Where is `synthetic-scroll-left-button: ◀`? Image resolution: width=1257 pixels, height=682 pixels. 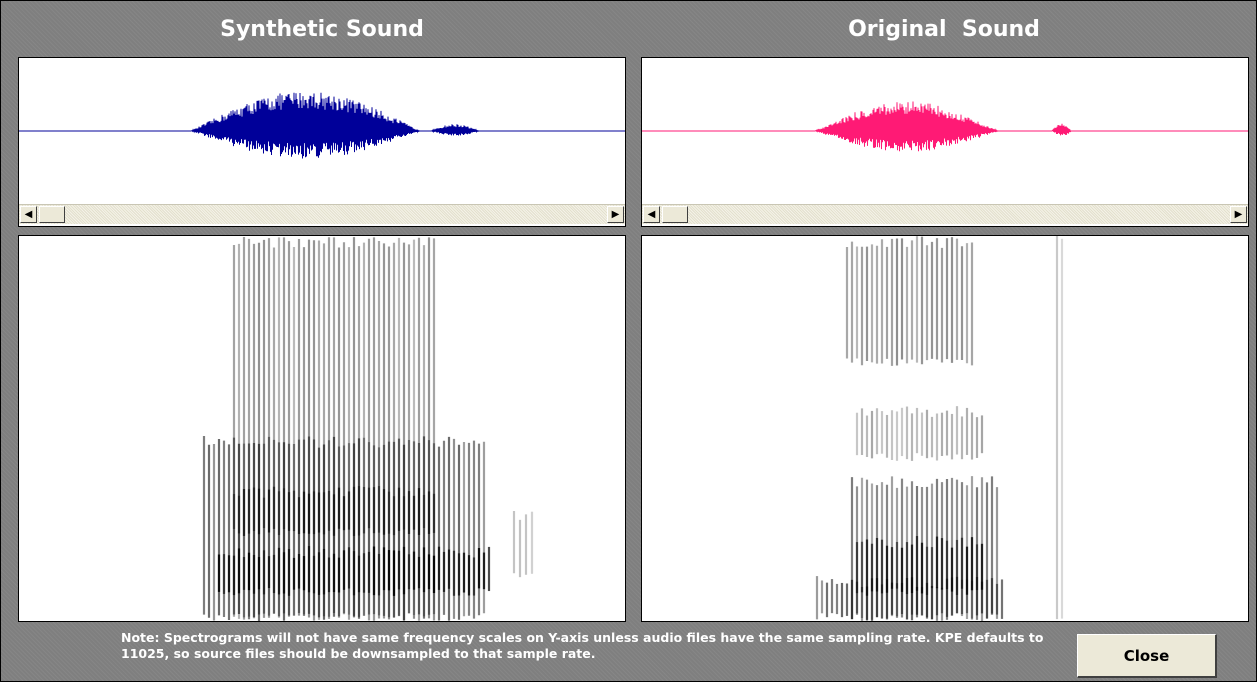
synthetic-scroll-left-button: ◀ is located at coordinates (28, 214).